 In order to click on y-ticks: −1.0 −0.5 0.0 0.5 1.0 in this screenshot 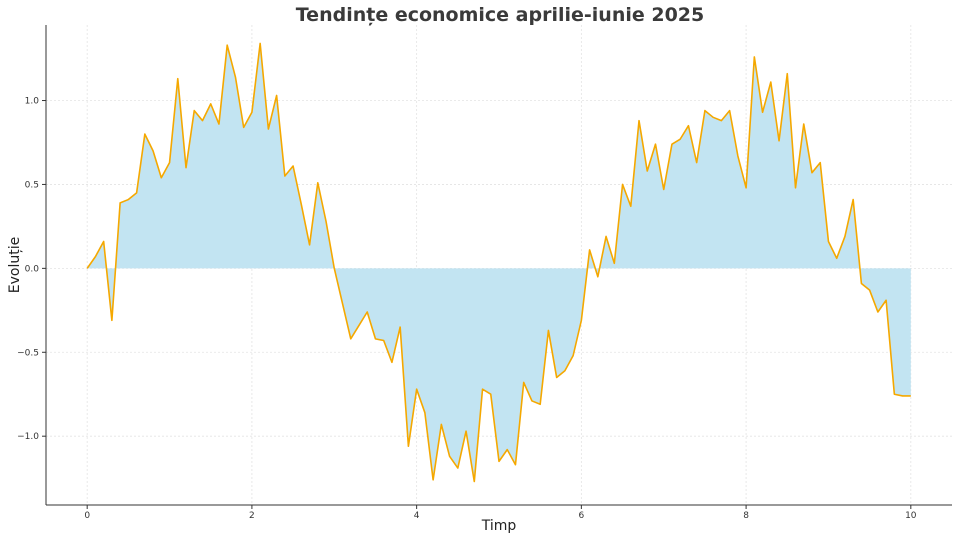, I will do `click(31, 269)`.